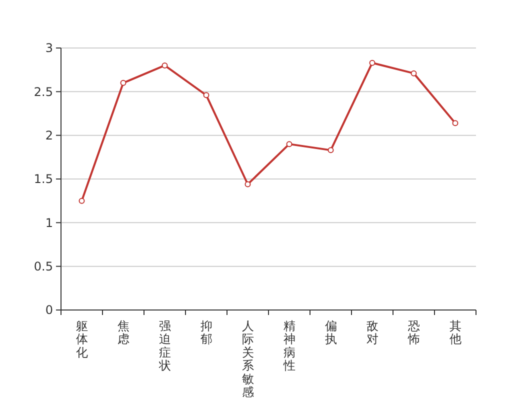 This screenshot has width=520, height=400. Describe the element at coordinates (43, 267) in the screenshot. I see `y-tick-label: 0.5` at that location.